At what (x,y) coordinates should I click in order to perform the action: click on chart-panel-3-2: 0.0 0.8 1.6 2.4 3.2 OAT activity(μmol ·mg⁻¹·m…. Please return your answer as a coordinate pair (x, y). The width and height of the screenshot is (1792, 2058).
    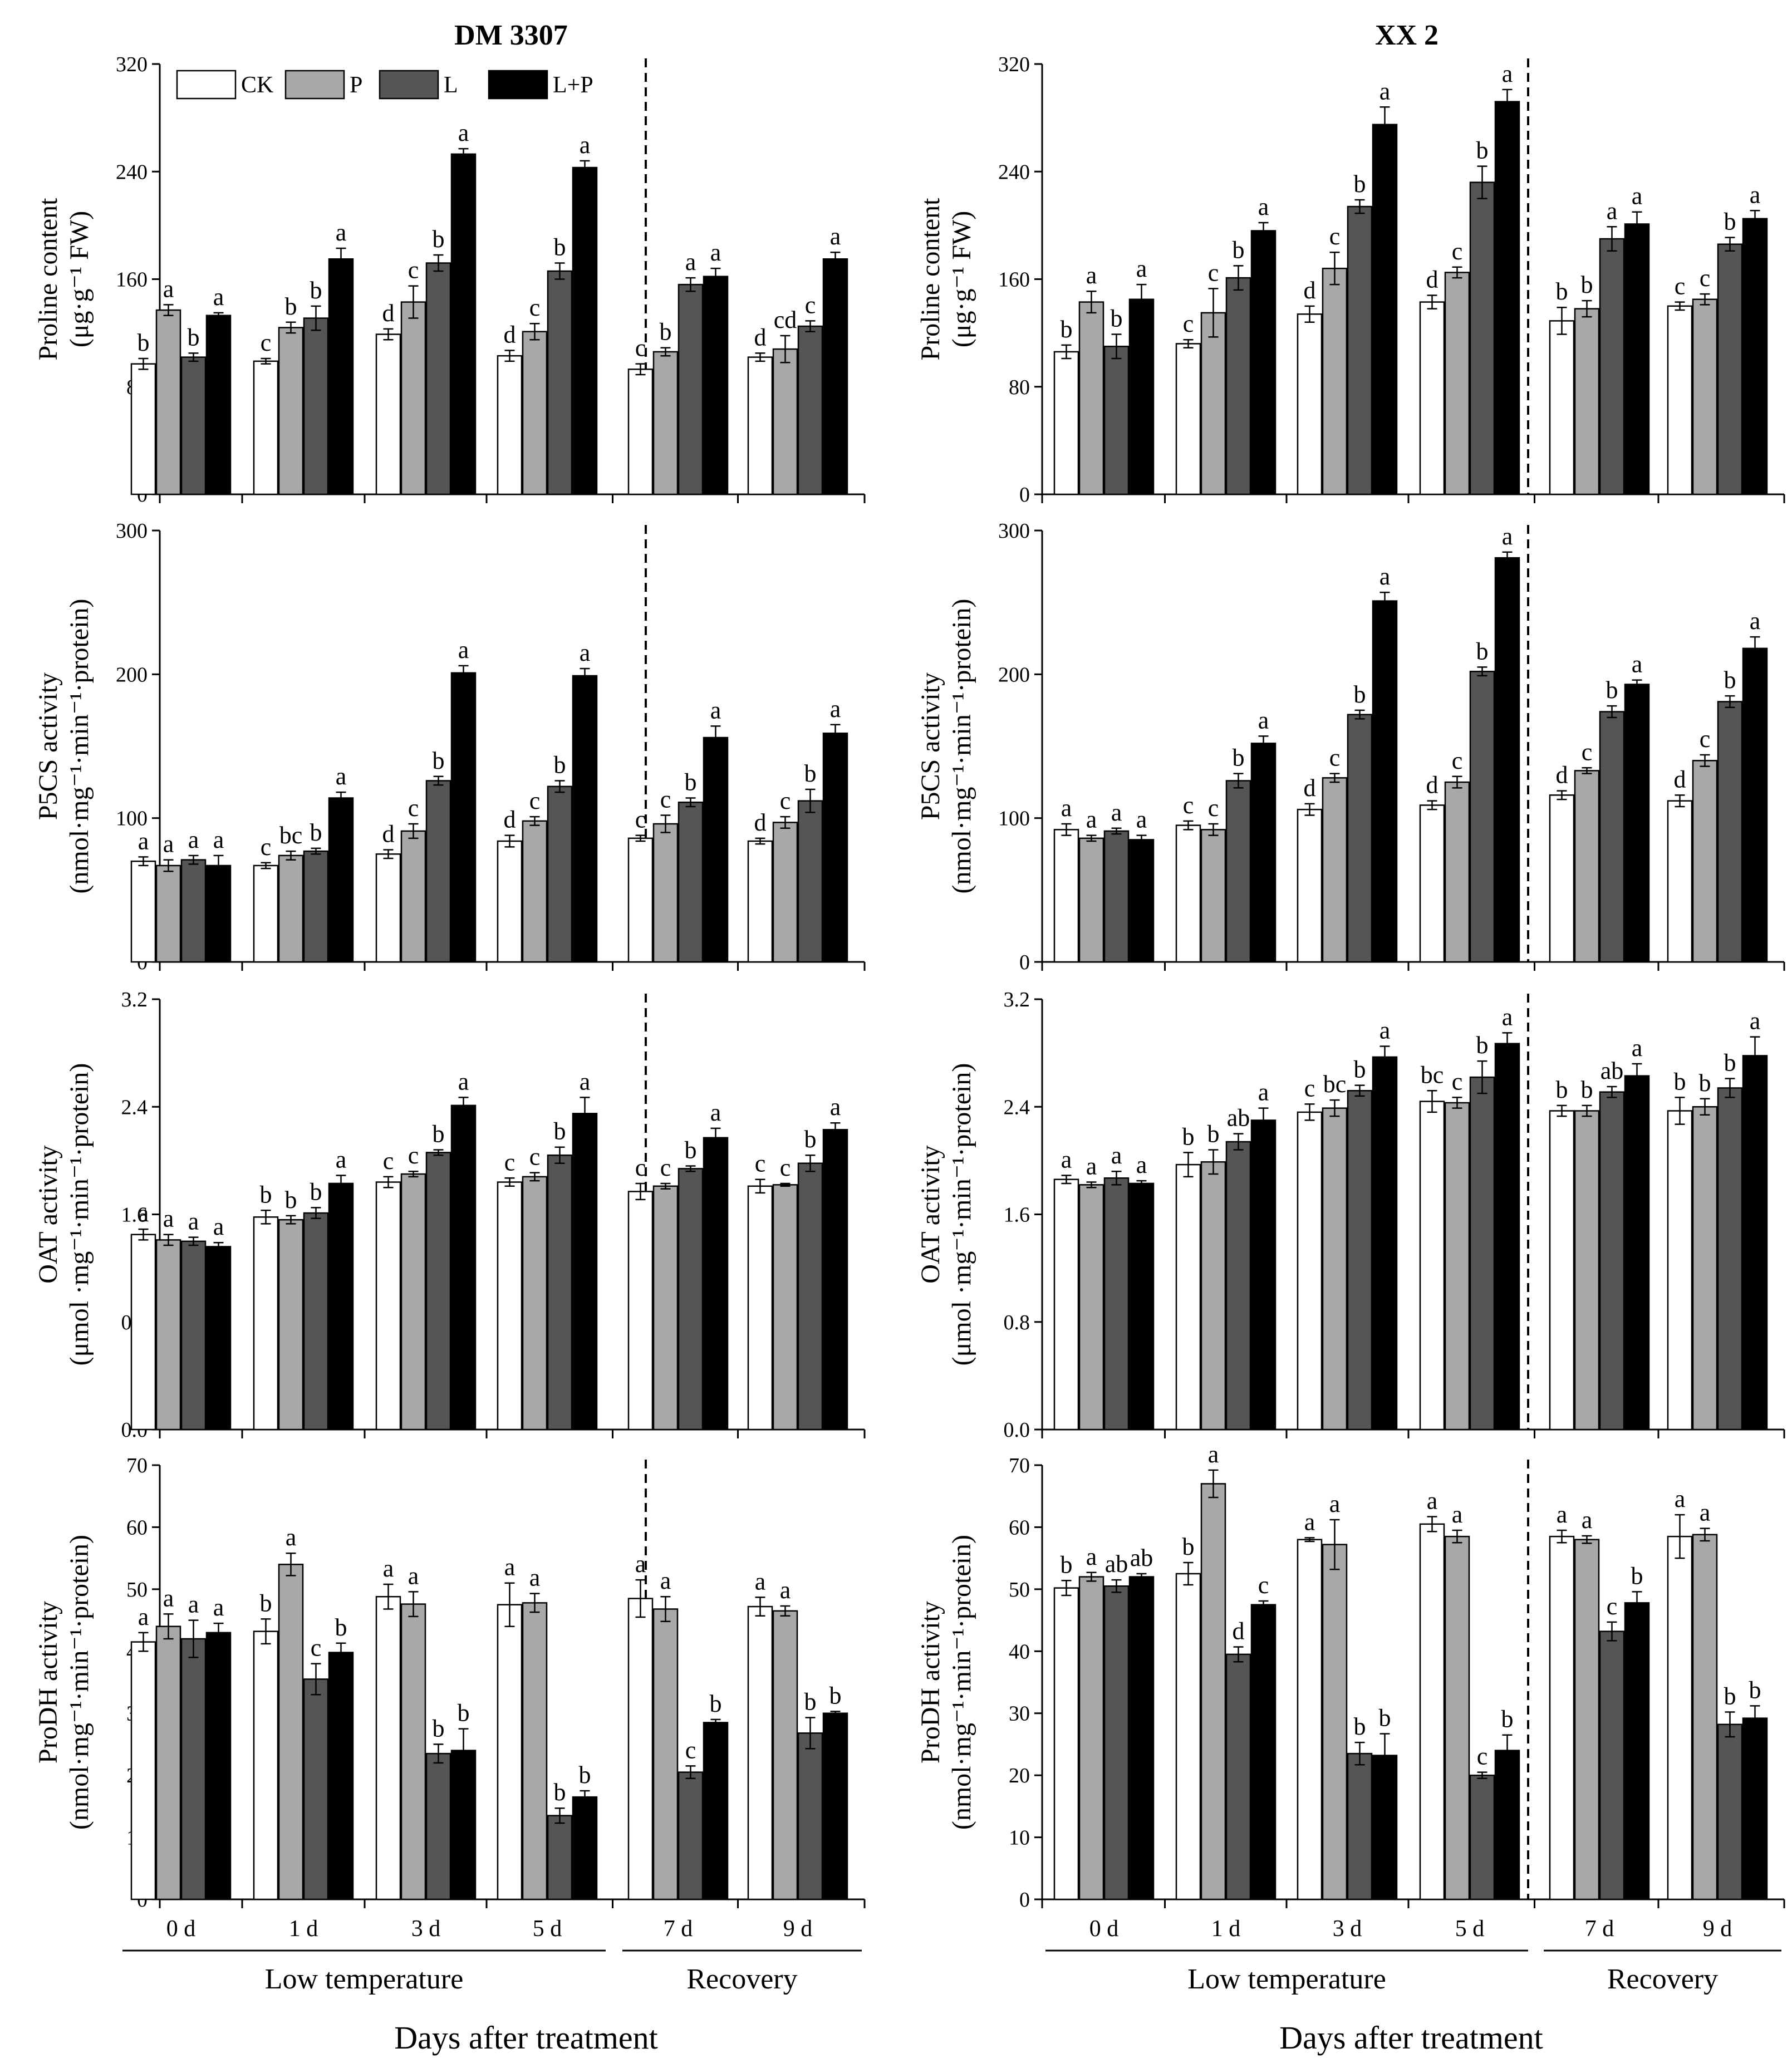
    Looking at the image, I should click on (1350, 1215).